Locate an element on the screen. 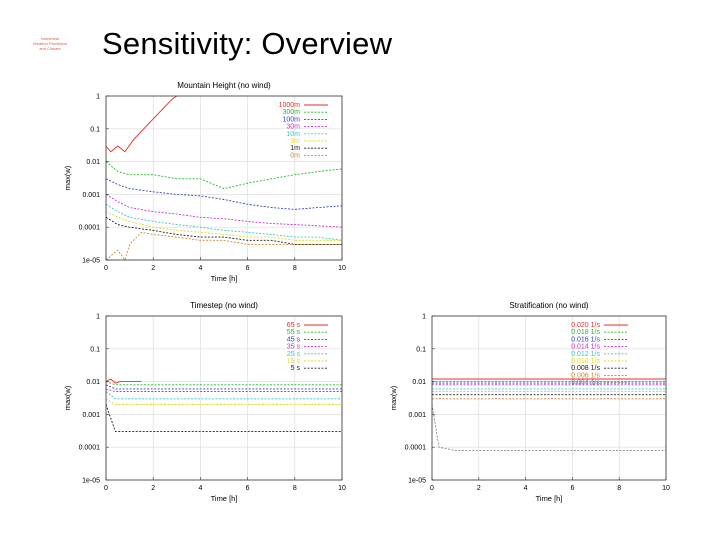 This screenshot has height=540, width=720. legend-label: 65 s is located at coordinates (294, 325).